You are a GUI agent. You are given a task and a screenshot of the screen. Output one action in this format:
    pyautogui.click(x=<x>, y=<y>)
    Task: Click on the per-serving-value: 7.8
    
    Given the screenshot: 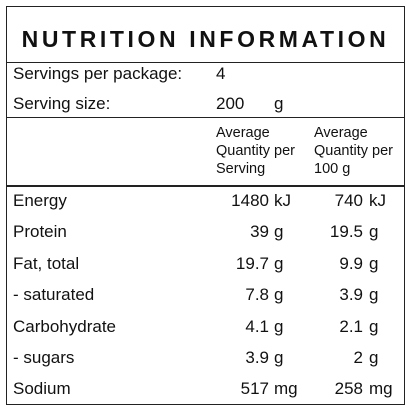 What is the action you would take?
    pyautogui.click(x=257, y=294)
    